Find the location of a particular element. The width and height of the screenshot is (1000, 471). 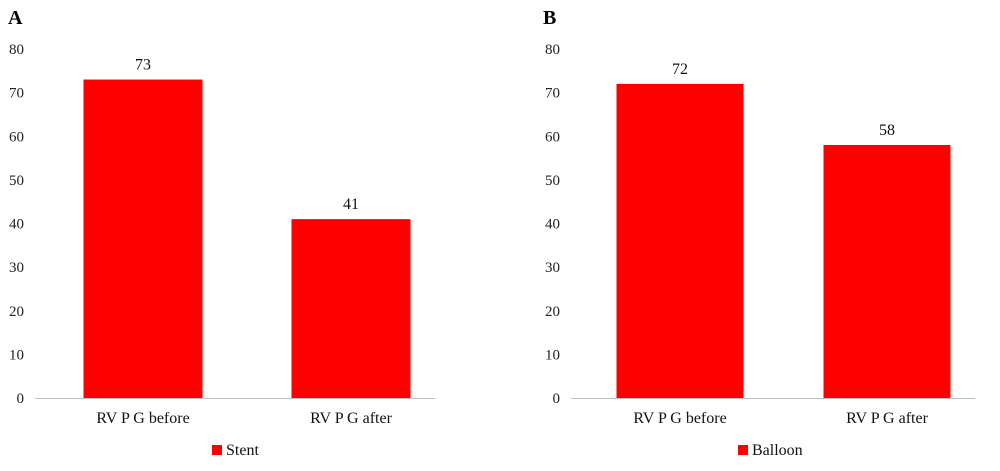

data-label: 72 is located at coordinates (680, 69).